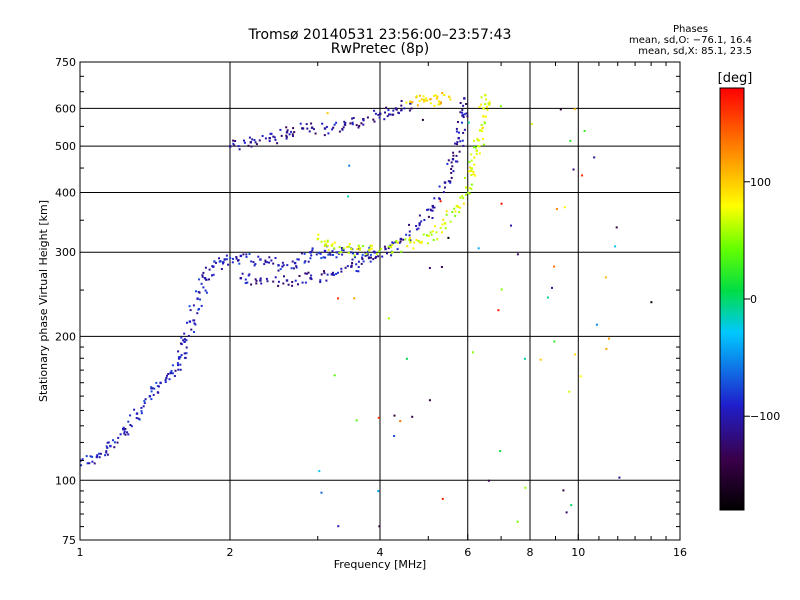 The width and height of the screenshot is (800, 600). Describe the element at coordinates (80, 552) in the screenshot. I see `x-tick-label: 1` at that location.